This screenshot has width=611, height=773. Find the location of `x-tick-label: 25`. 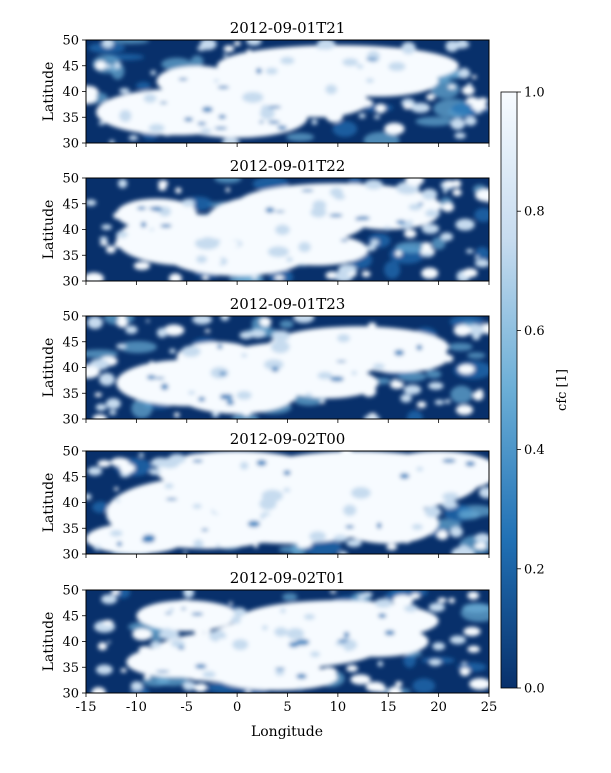

x-tick-label: 25 is located at coordinates (489, 707).